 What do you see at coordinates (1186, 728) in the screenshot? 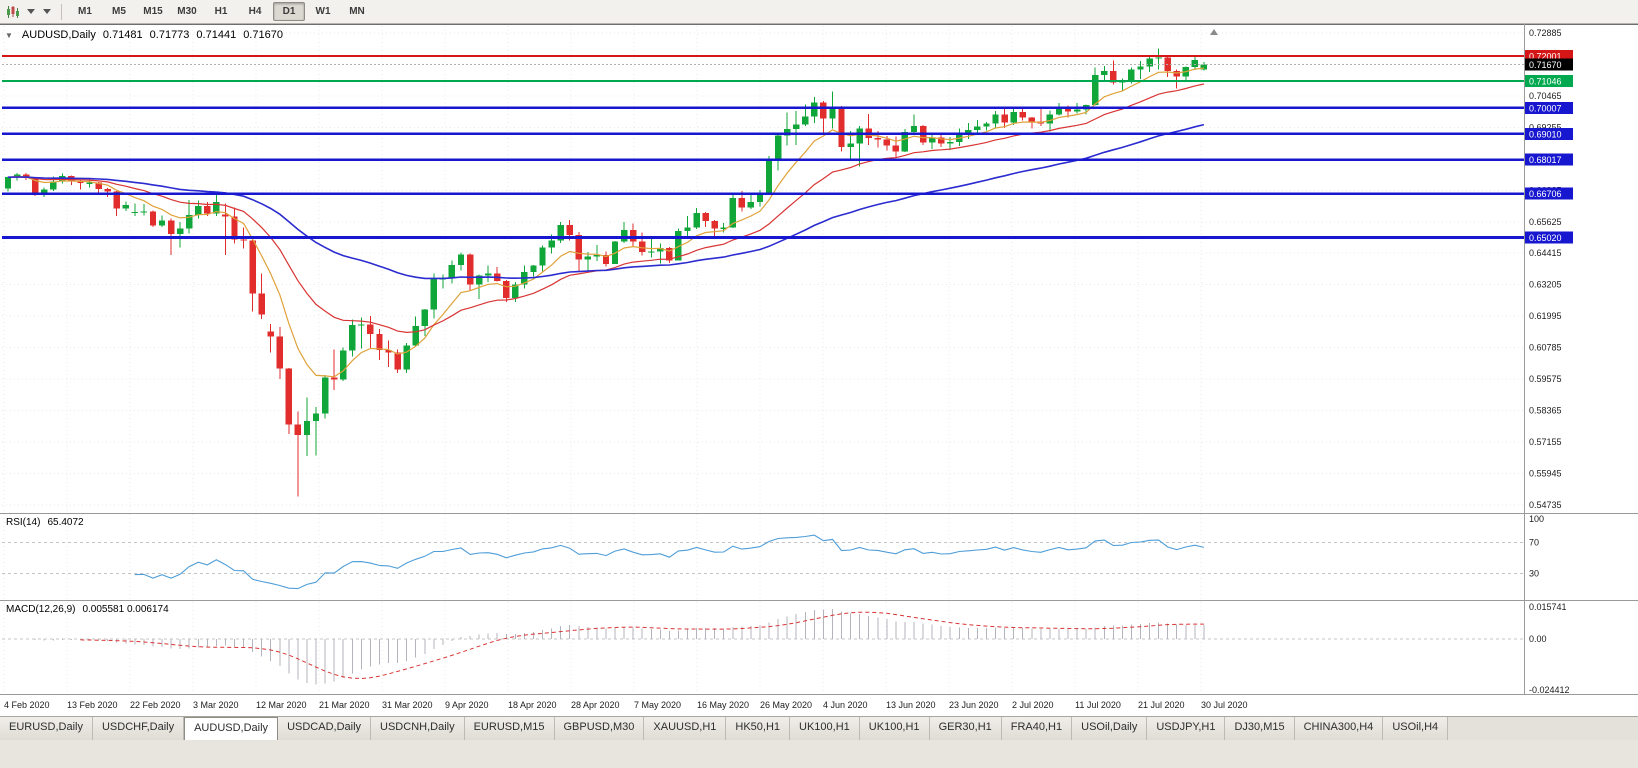
I see `tab-usdjpy-h1: USDJPY,H1` at bounding box center [1186, 728].